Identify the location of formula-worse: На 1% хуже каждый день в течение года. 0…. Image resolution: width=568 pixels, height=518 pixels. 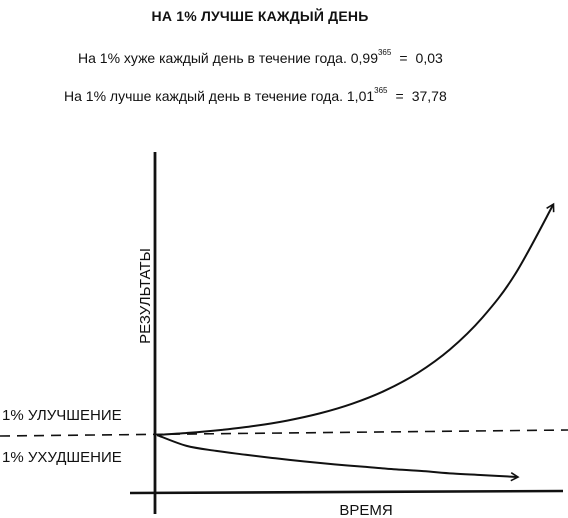
(260, 57).